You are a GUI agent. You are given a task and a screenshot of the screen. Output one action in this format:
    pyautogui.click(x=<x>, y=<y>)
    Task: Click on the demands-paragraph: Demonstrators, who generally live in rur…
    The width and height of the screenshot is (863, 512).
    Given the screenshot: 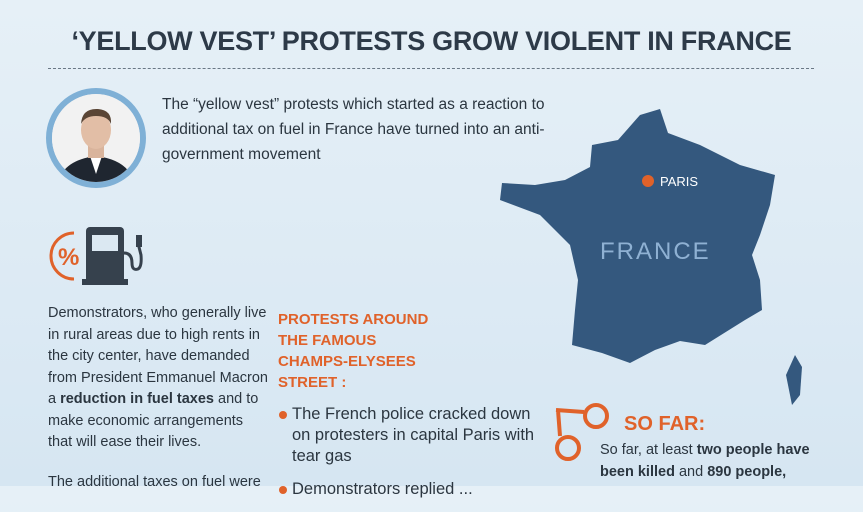 What is the action you would take?
    pyautogui.click(x=158, y=377)
    